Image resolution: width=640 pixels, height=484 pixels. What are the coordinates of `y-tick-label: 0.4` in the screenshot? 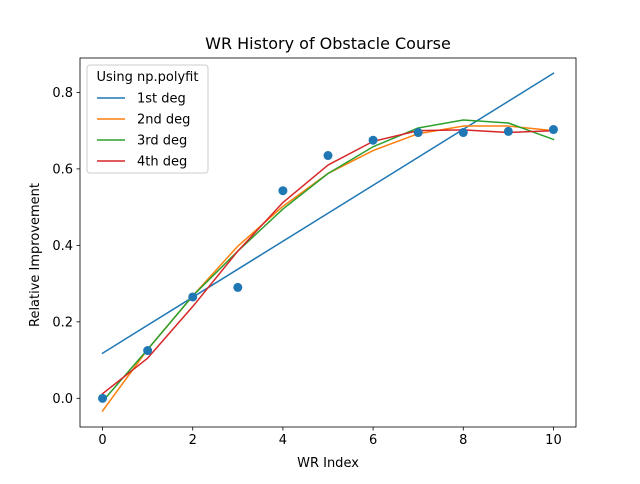 It's located at (62, 246).